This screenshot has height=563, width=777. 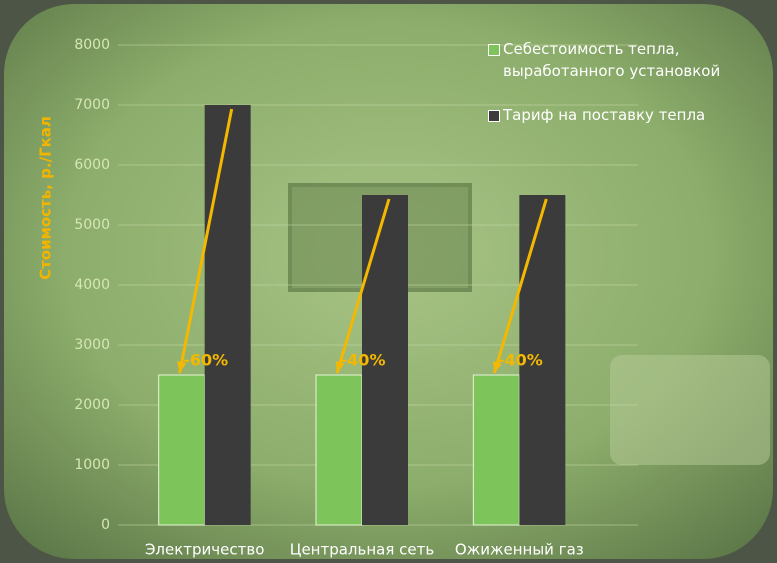 I want to click on x-tick-label: Электричество, so click(x=204, y=550).